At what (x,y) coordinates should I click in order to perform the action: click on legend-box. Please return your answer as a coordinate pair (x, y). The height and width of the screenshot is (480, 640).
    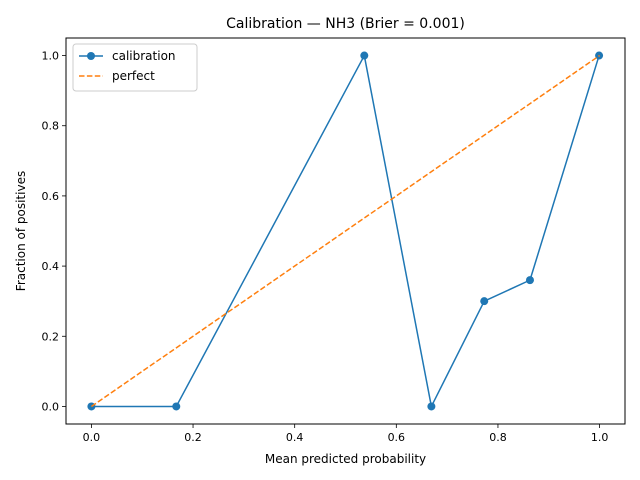
    Looking at the image, I should click on (135, 67).